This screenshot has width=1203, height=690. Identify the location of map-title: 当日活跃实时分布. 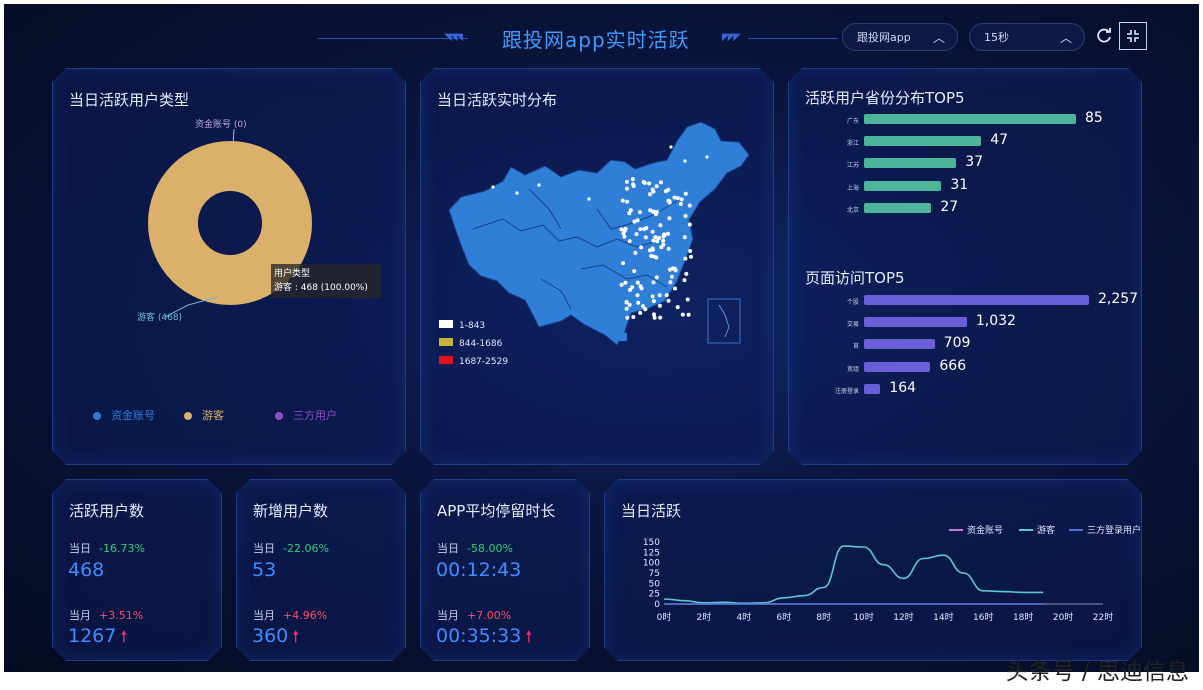
(497, 100).